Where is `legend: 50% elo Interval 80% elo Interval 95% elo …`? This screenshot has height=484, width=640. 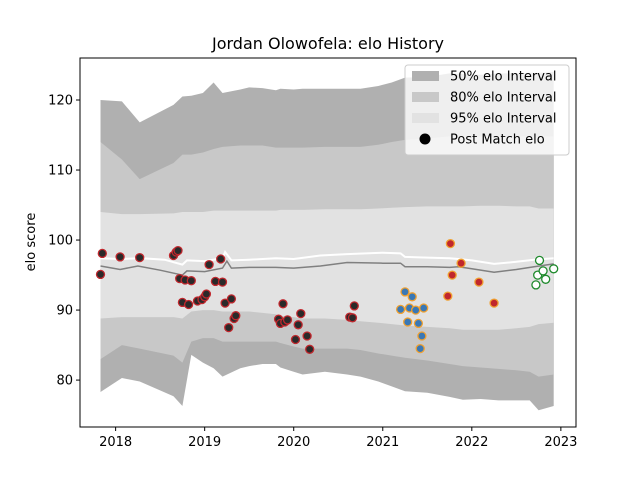
legend: 50% elo Interval 80% elo Interval 95% elo … is located at coordinates (487, 110).